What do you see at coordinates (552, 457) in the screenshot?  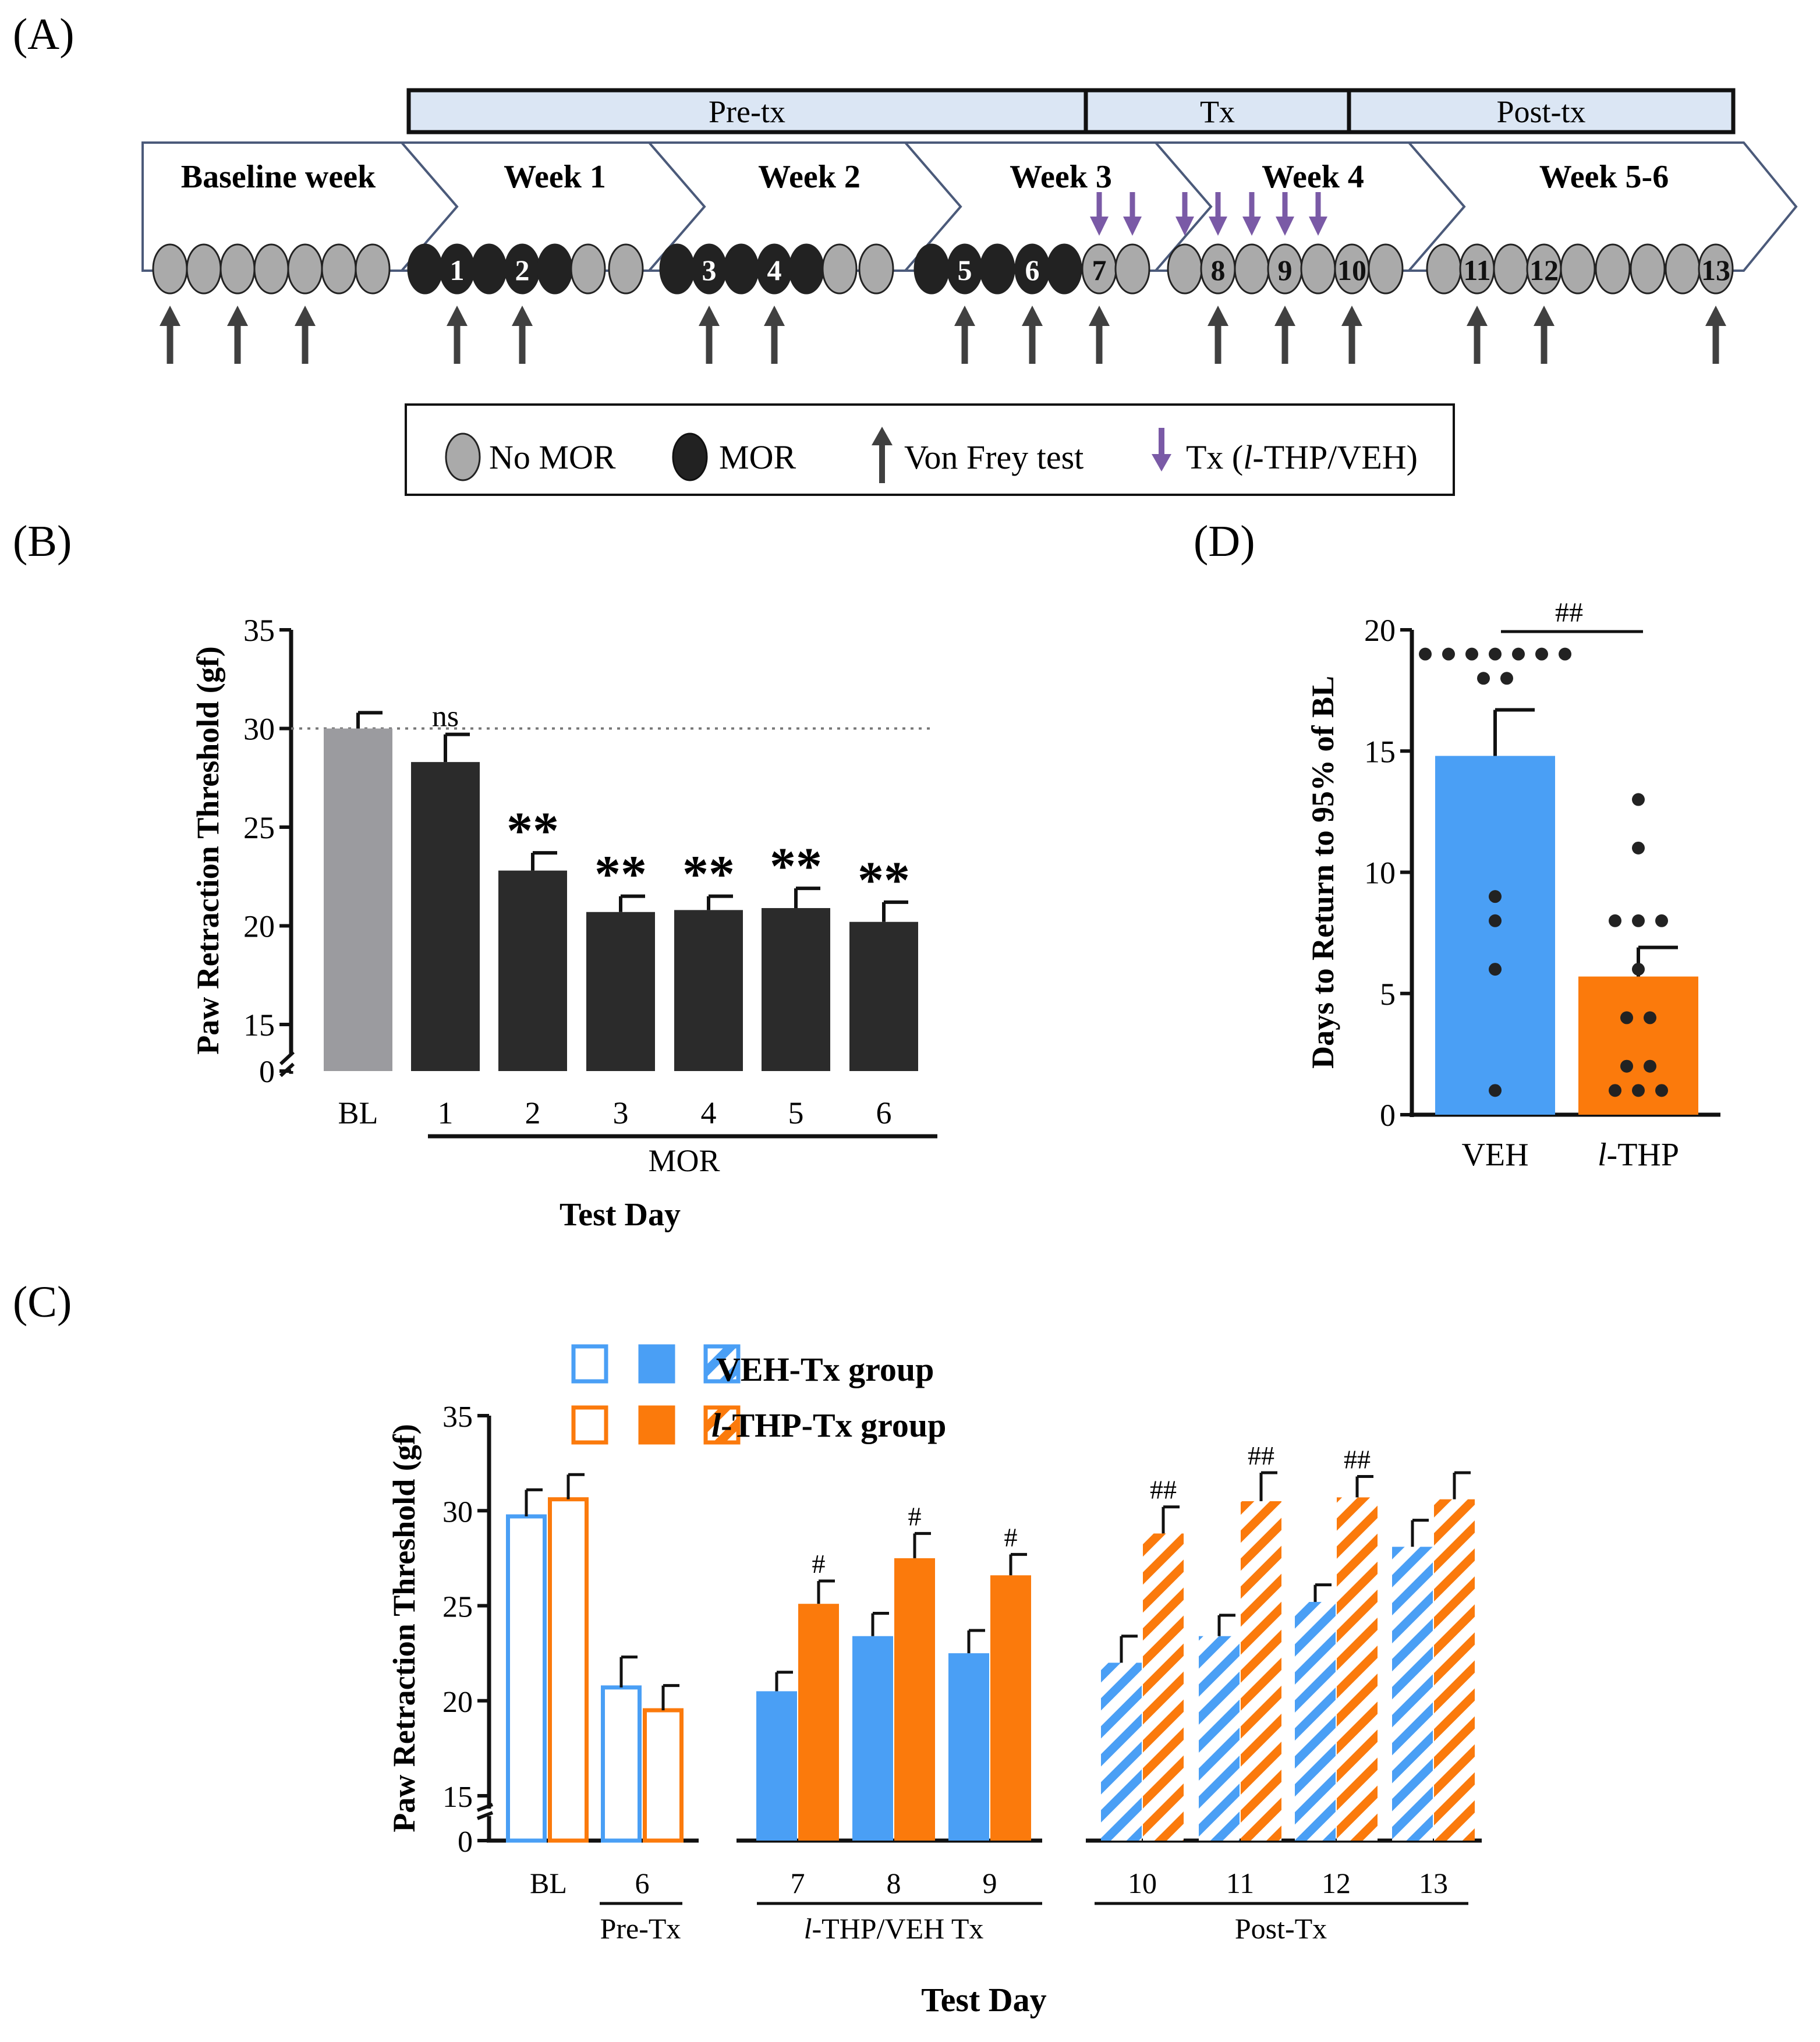 I see `legend-no-mor-label: No MOR` at bounding box center [552, 457].